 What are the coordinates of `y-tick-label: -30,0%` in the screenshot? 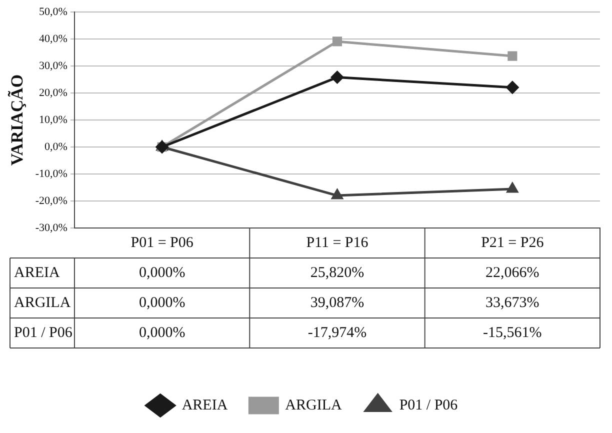 It's located at (51, 228).